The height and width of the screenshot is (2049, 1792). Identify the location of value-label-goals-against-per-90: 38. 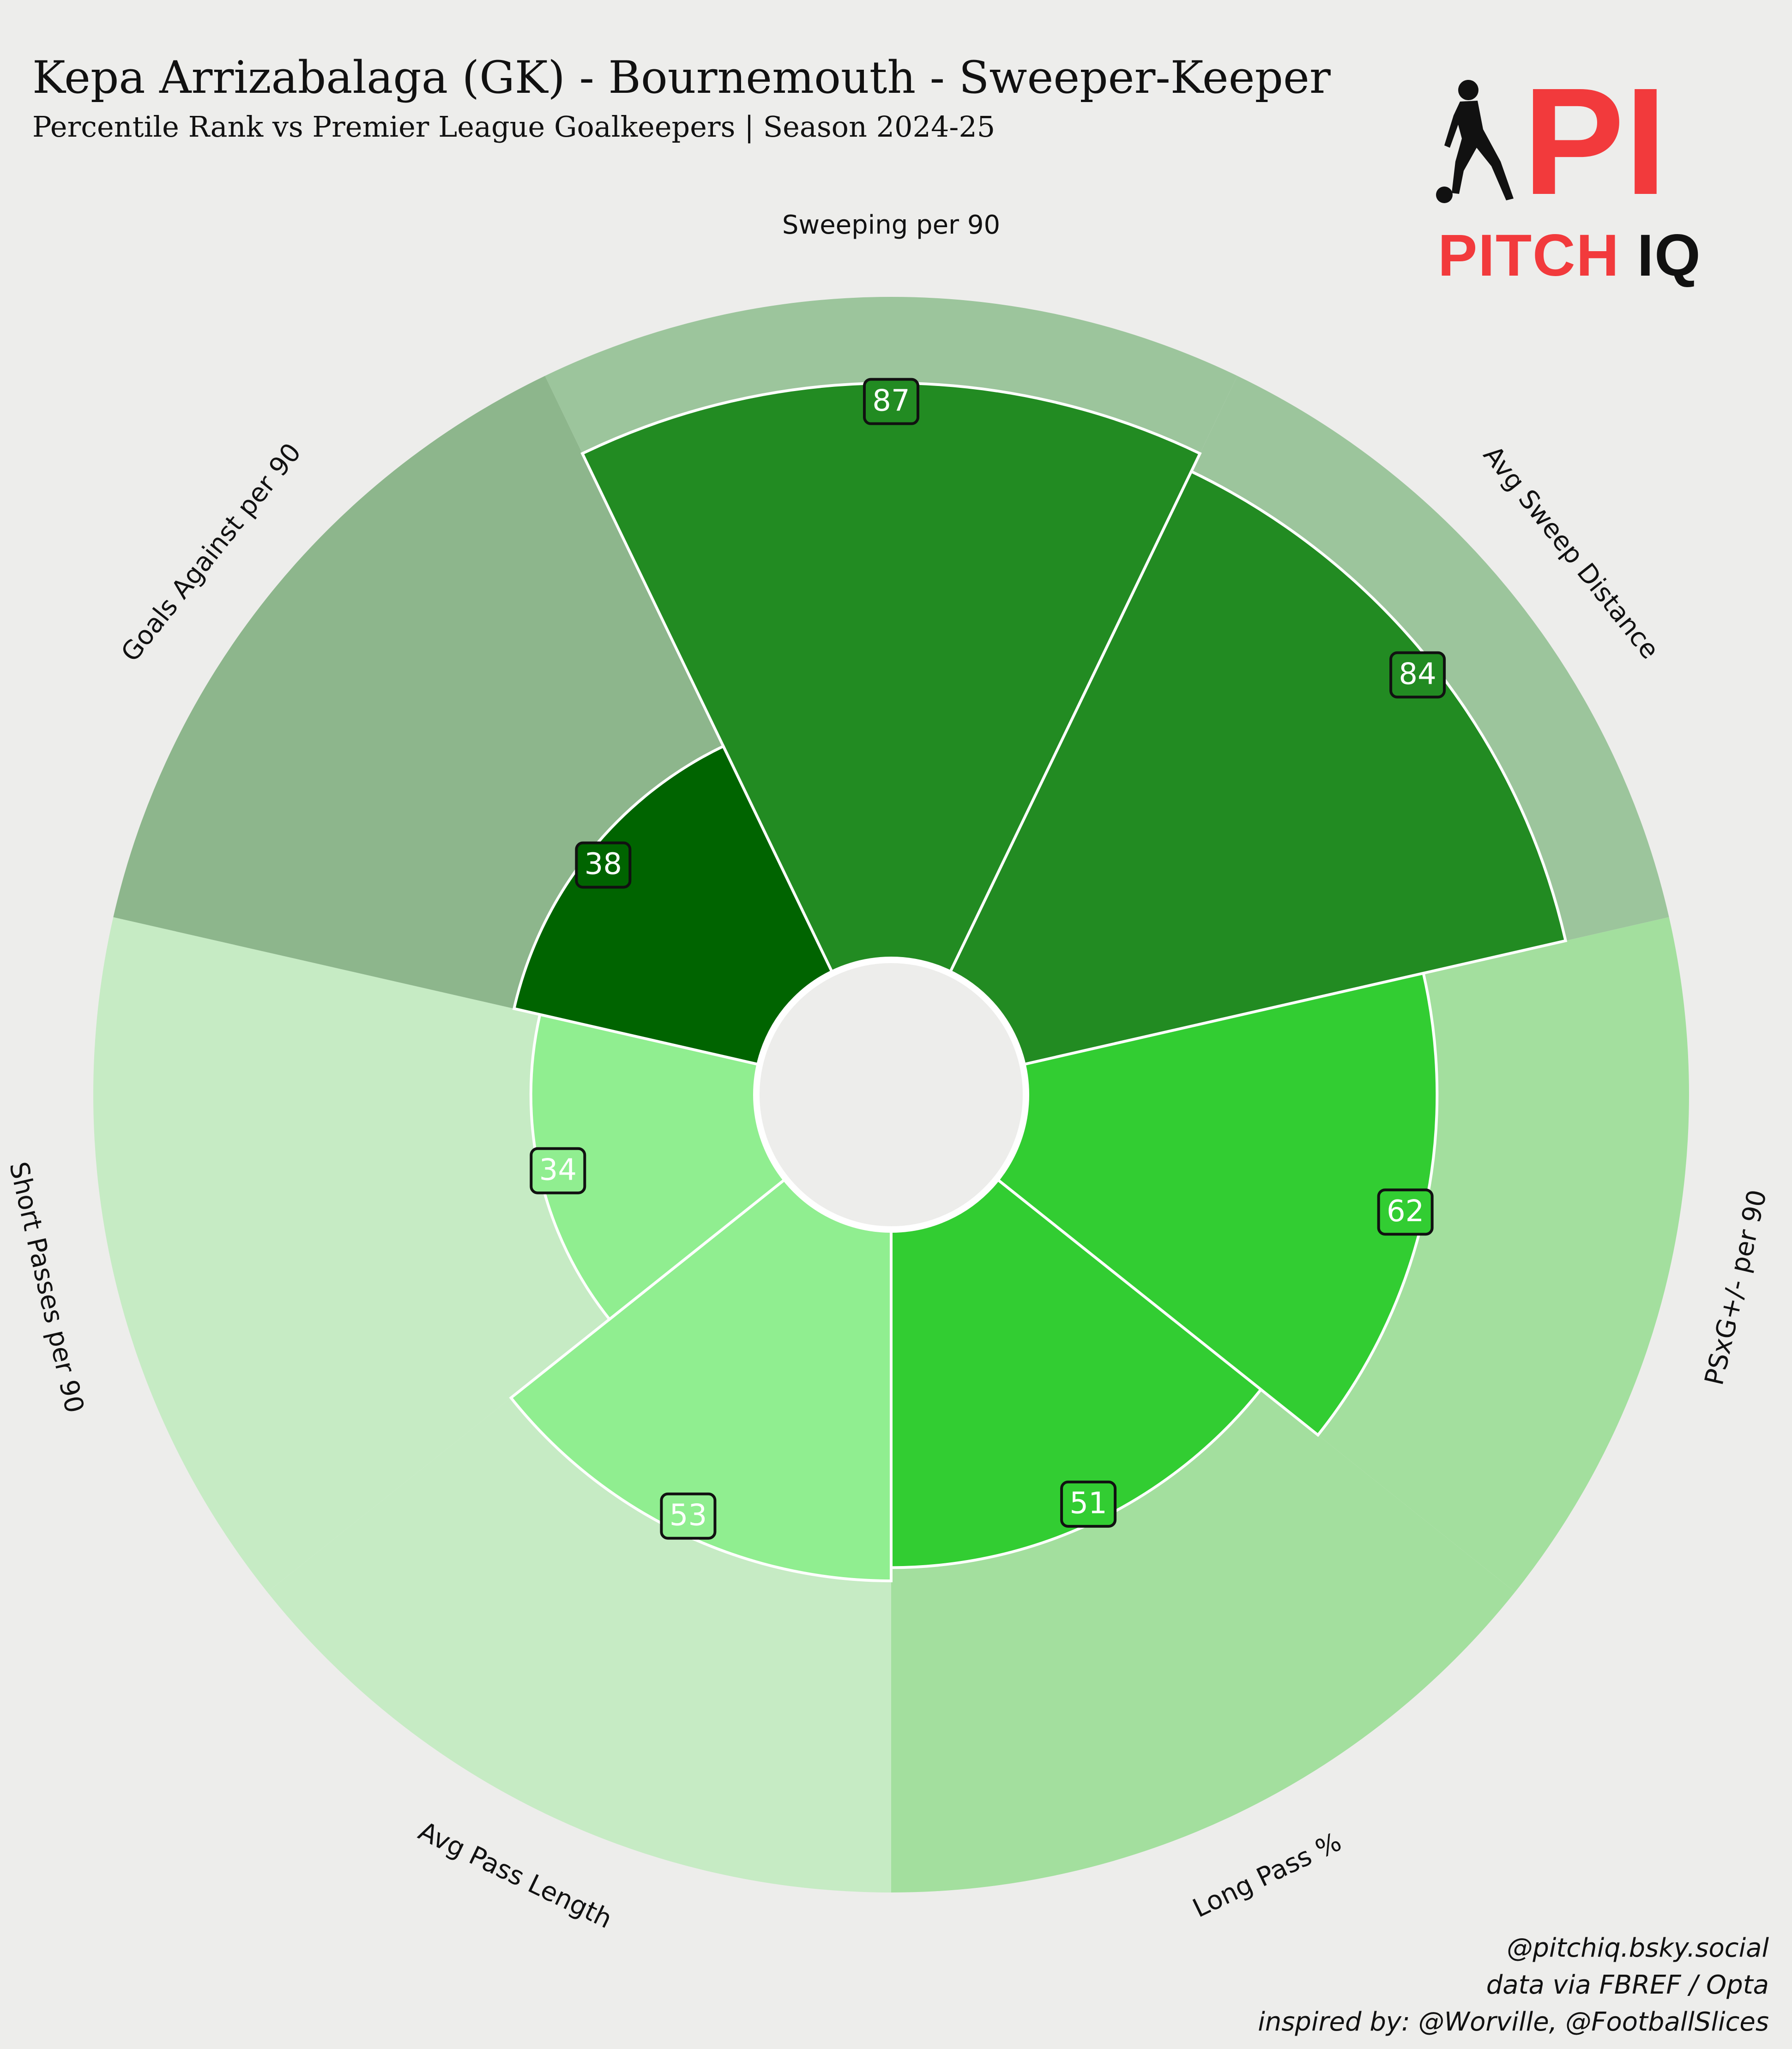
(603, 865).